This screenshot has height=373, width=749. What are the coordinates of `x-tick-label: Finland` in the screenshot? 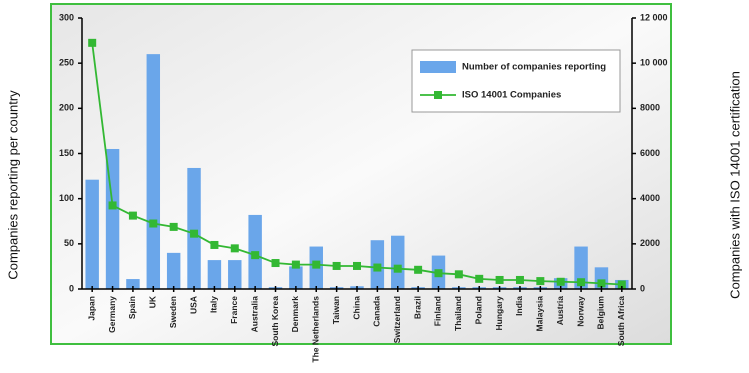 It's located at (438, 311).